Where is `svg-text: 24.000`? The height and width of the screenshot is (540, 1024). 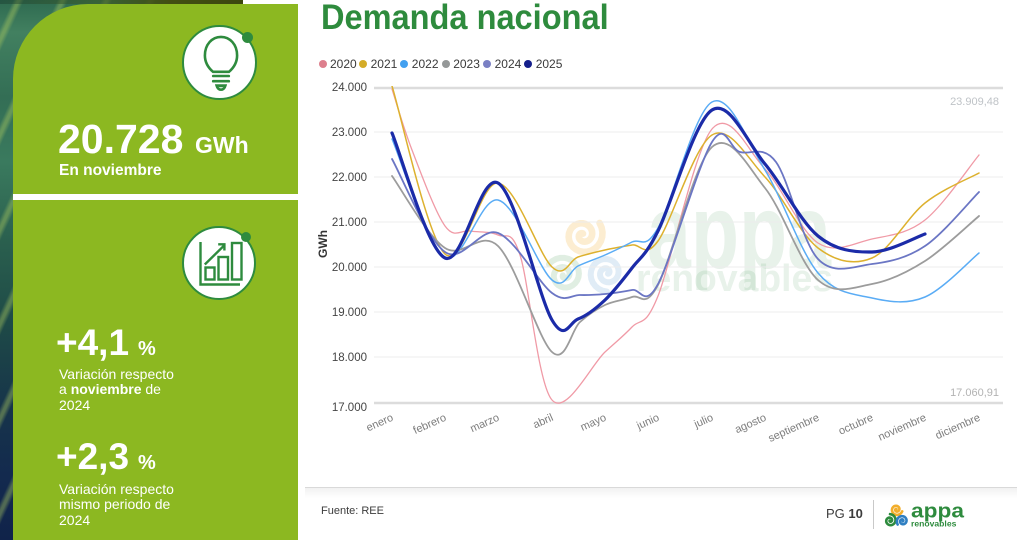
svg-text: 24.000 is located at coordinates (349, 88).